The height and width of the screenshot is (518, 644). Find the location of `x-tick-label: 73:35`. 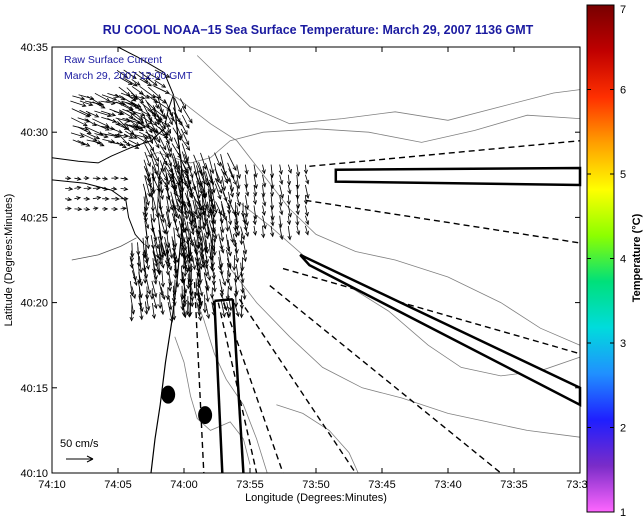

x-tick-label: 73:35 is located at coordinates (514, 485).